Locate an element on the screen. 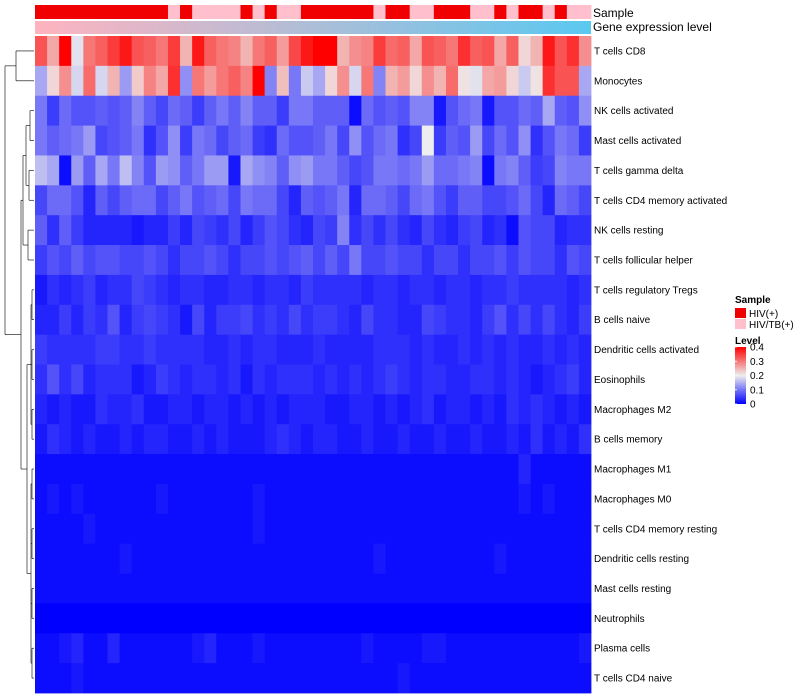 The height and width of the screenshot is (700, 800). row-label: Neutrophils is located at coordinates (619, 619).